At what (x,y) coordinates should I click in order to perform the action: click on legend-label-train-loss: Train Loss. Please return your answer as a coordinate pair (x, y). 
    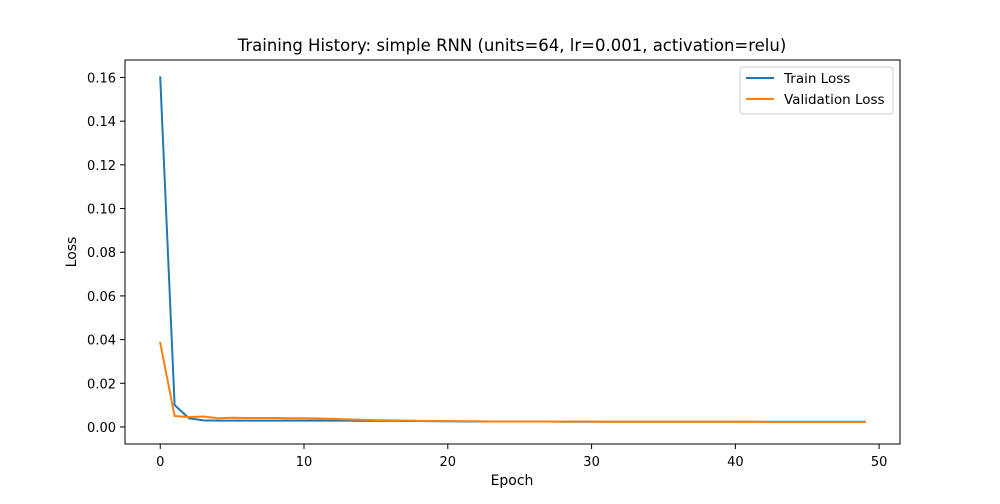
    Looking at the image, I should click on (816, 79).